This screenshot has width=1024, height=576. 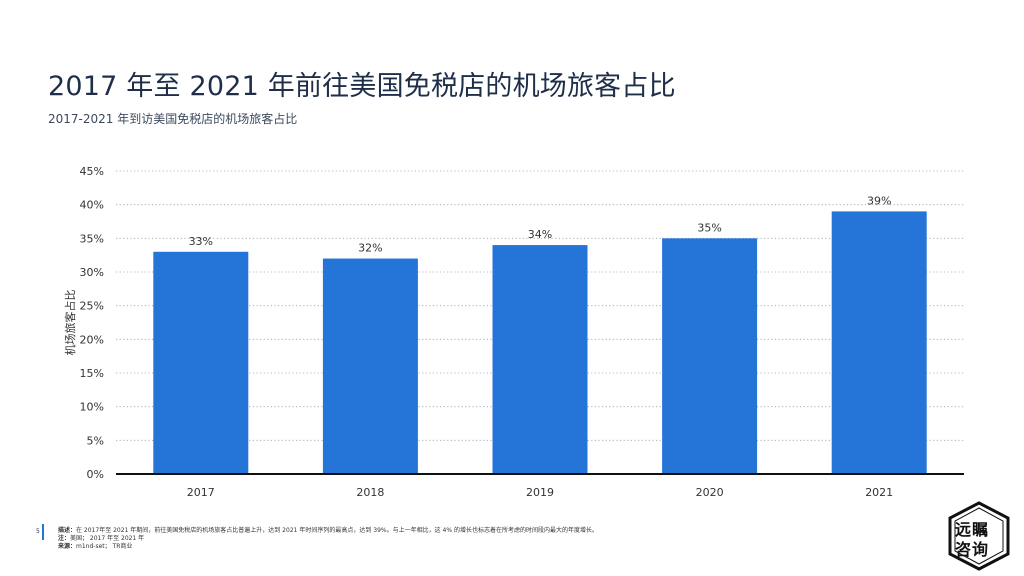 I want to click on y-tick-label: 20%, so click(x=92, y=339).